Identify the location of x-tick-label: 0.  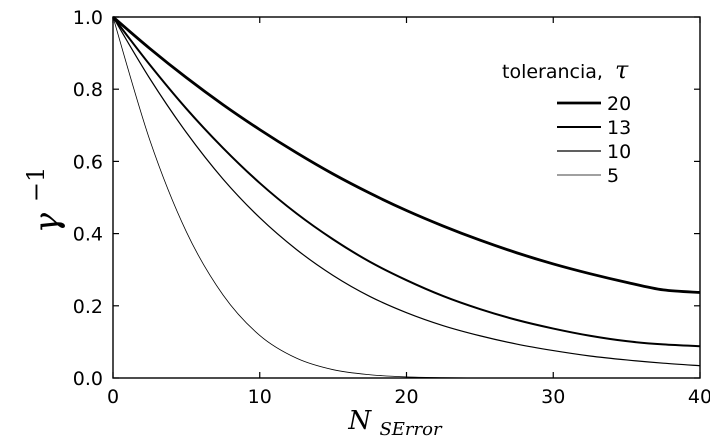
(113, 397).